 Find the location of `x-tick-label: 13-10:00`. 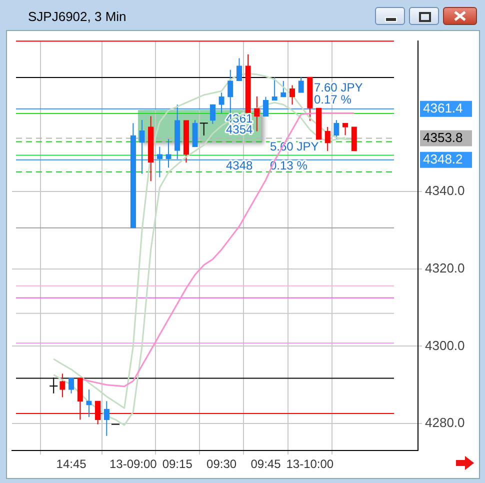

x-tick-label: 13-10:00 is located at coordinates (310, 464).